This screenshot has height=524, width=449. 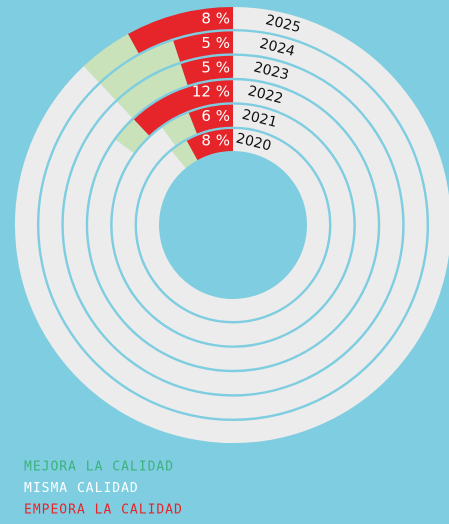 I want to click on value-label: 12 %, so click(x=211, y=92).